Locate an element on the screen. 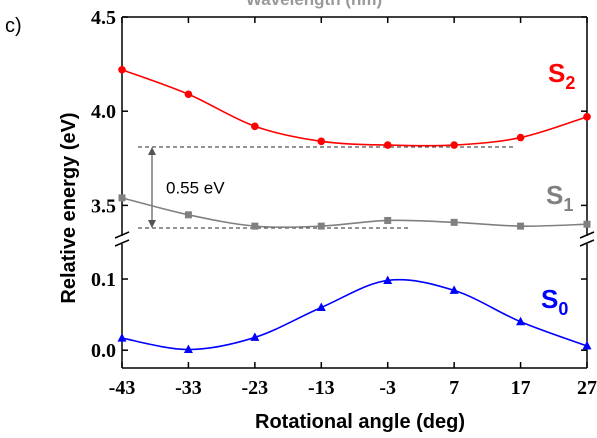  gap-arrow-head-bottom is located at coordinates (152, 224).